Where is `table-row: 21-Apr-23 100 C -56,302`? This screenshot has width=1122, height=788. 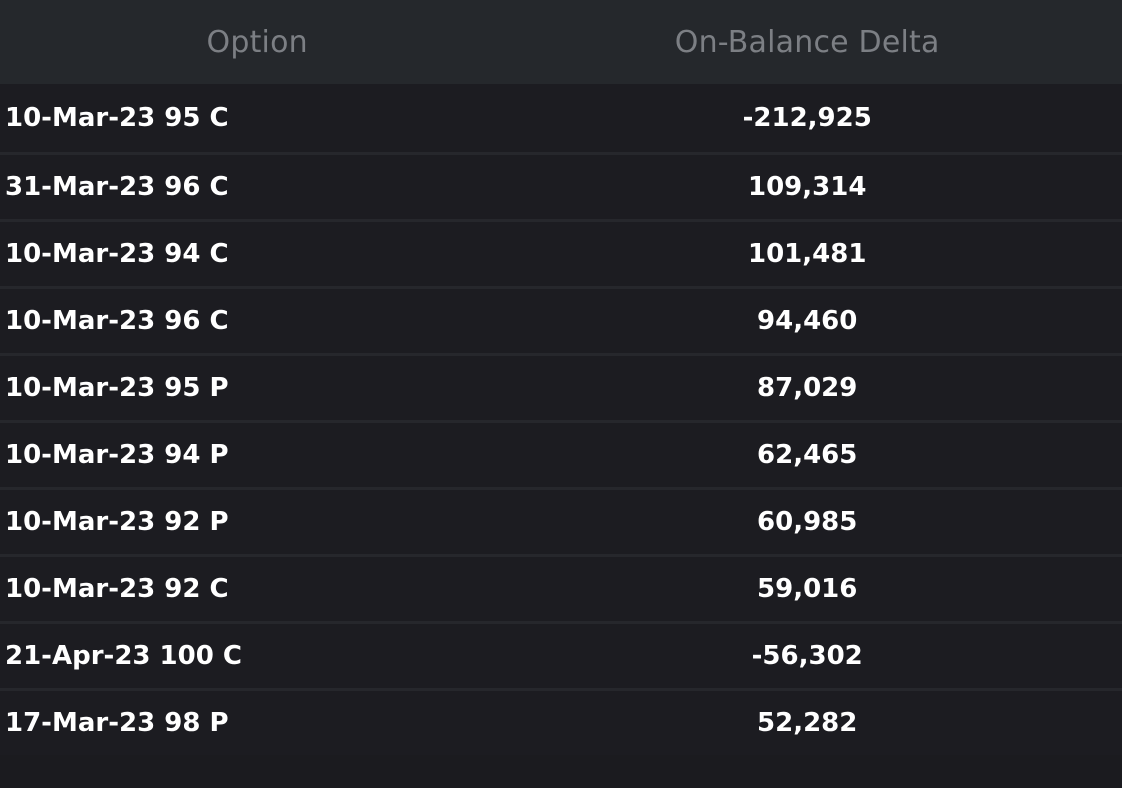
table-row: 21-Apr-23 100 C -56,302 is located at coordinates (561, 654).